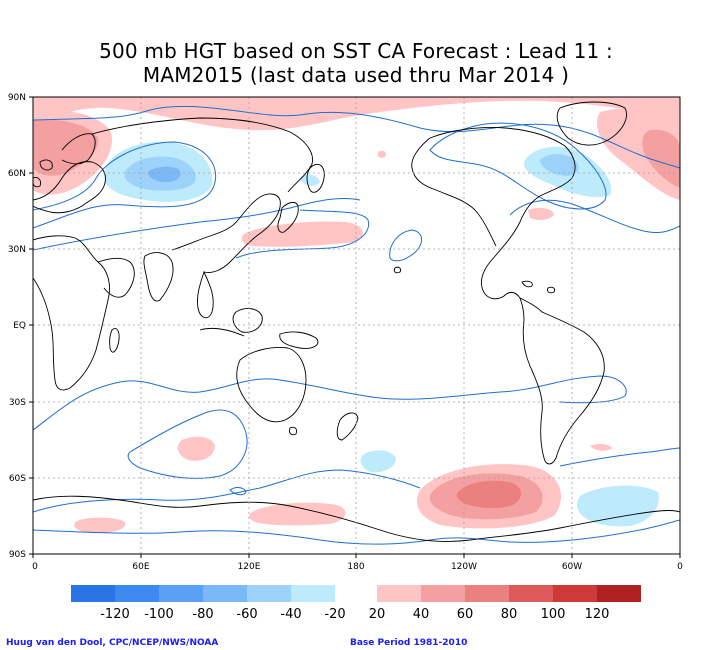 This screenshot has height=650, width=712. Describe the element at coordinates (17, 479) in the screenshot. I see `lat-label-60s: 60S` at that location.